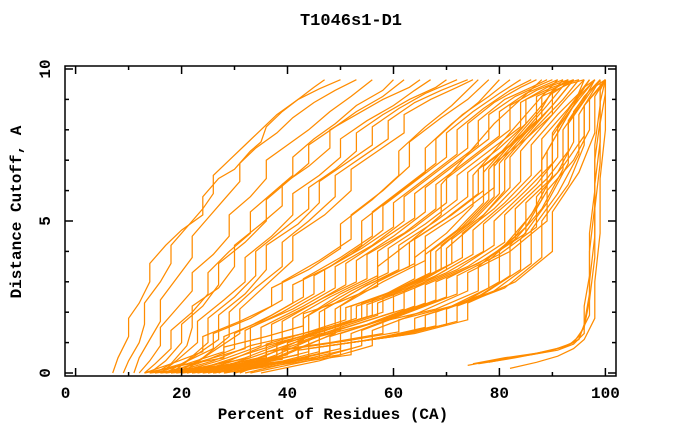 This screenshot has height=440, width=680. What do you see at coordinates (46, 221) in the screenshot?
I see `y-tick-label: 5` at bounding box center [46, 221].